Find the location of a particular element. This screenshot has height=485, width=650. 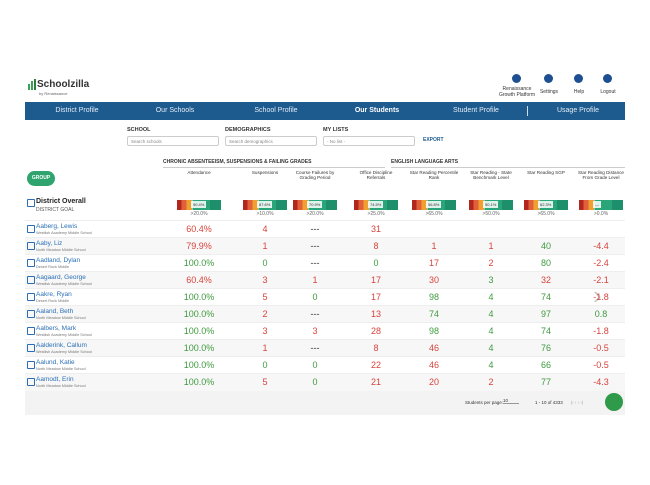

app-badge is located at coordinates (614, 402).